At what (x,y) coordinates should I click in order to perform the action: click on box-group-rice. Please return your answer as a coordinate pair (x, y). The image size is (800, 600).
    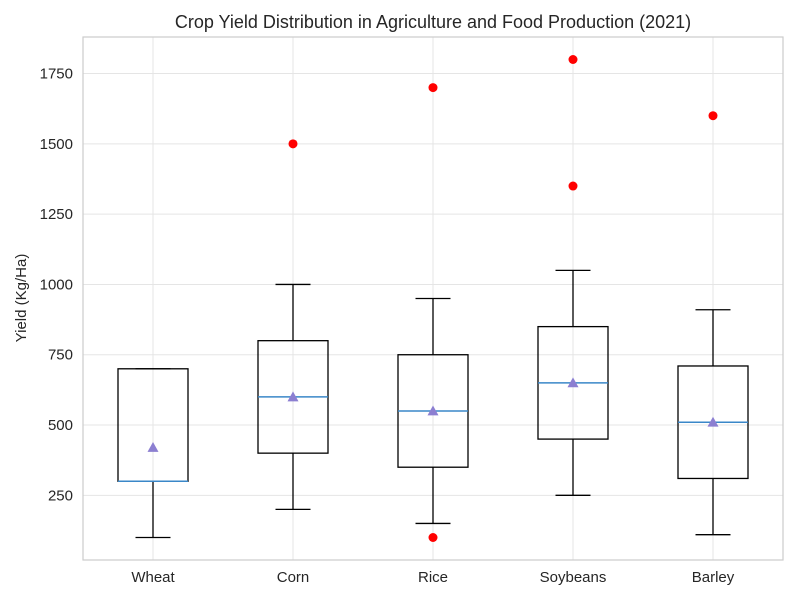
    Looking at the image, I should click on (433, 313).